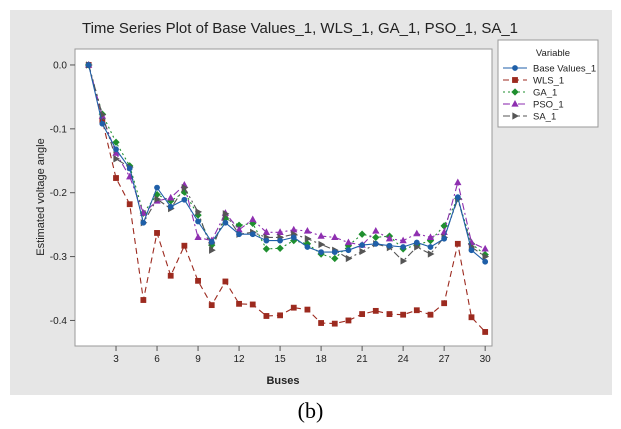 This screenshot has height=429, width=621. What do you see at coordinates (363, 359) in the screenshot?
I see `x-tick-label: 21` at bounding box center [363, 359].